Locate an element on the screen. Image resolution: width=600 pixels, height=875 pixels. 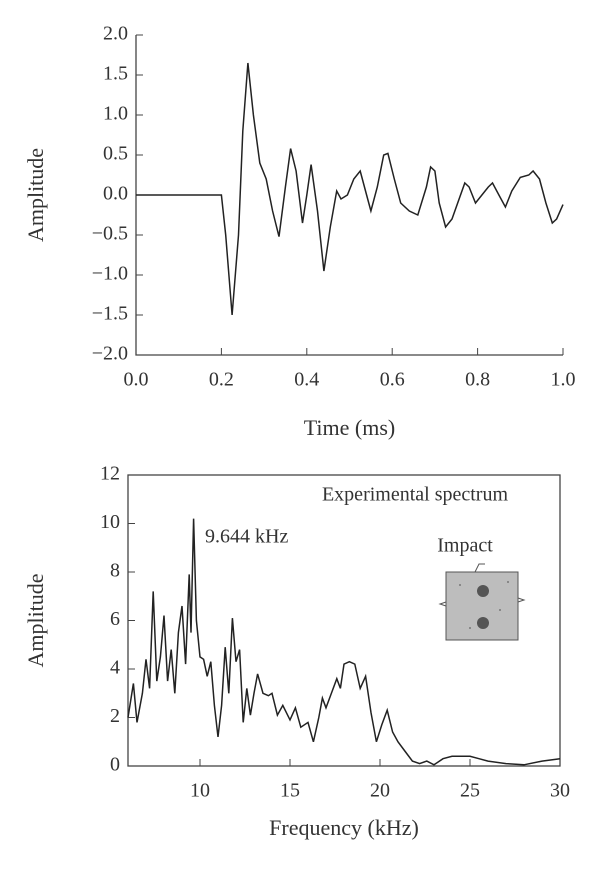
x-tick-label: 0.2 is located at coordinates (221, 380).